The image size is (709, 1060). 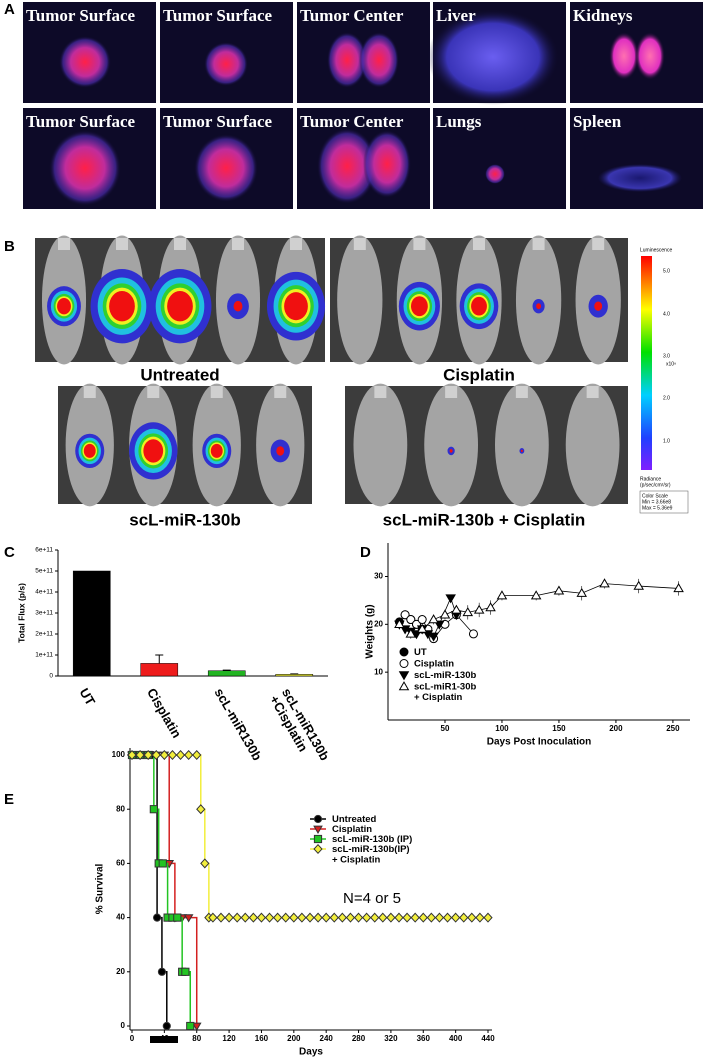 I want to click on panel-label: E, so click(x=9, y=799).